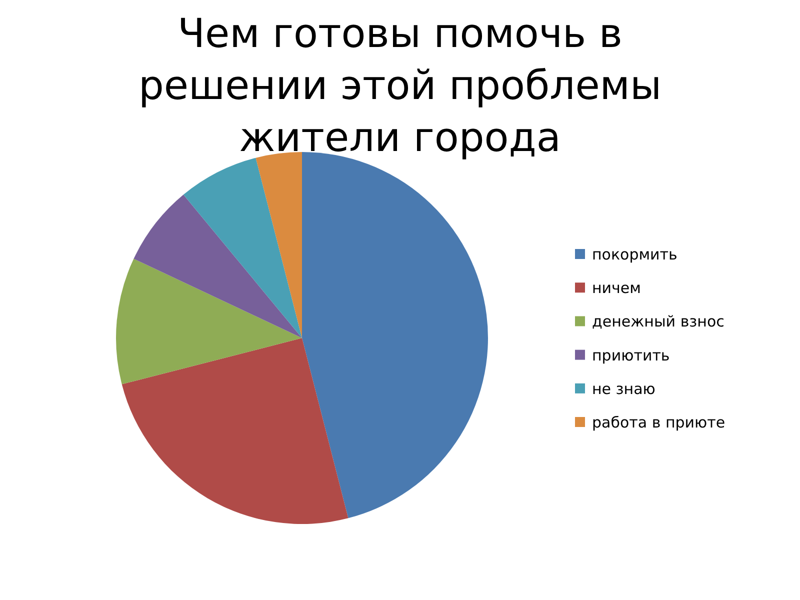 Image resolution: width=800 pixels, height=600 pixels. I want to click on legend-label: приютить, so click(631, 355).